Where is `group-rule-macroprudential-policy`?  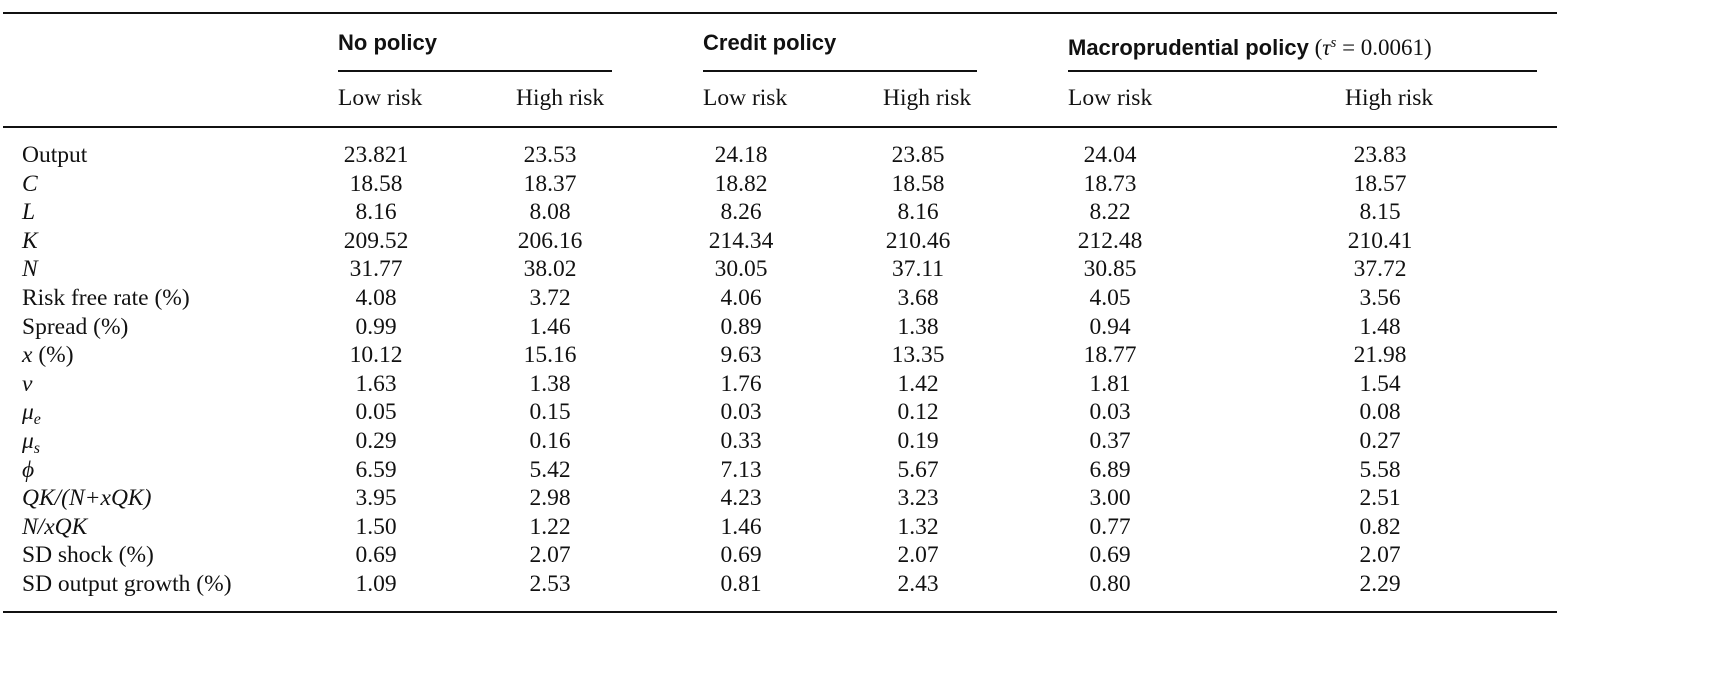 group-rule-macroprudential-policy is located at coordinates (1302, 71).